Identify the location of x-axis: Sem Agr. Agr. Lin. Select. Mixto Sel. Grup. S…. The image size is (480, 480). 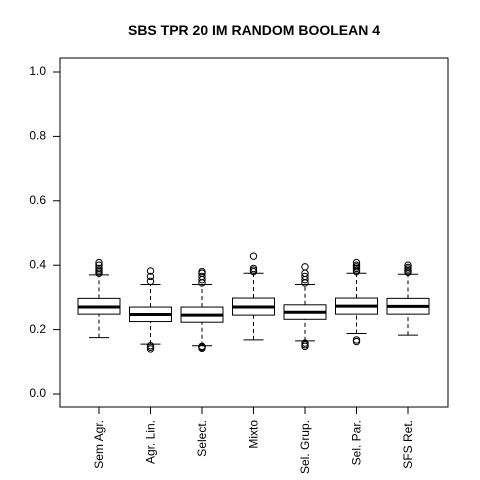
(253, 440).